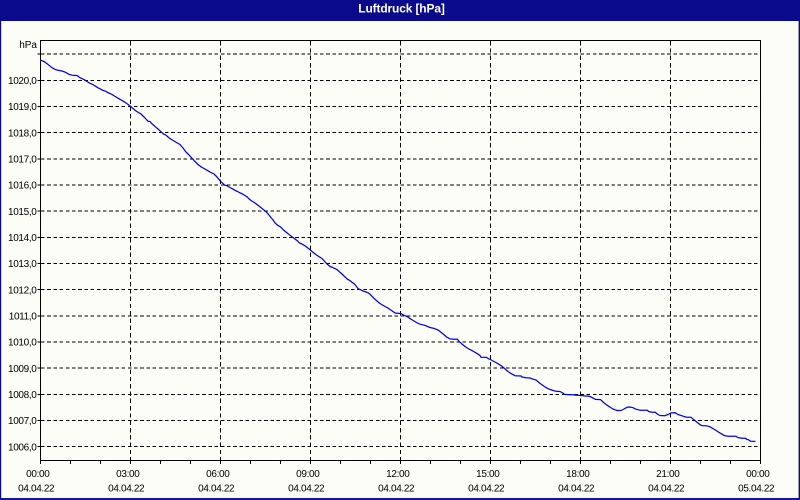 Image resolution: width=800 pixels, height=500 pixels. What do you see at coordinates (488, 474) in the screenshot?
I see `svg-text: 15:00` at bounding box center [488, 474].